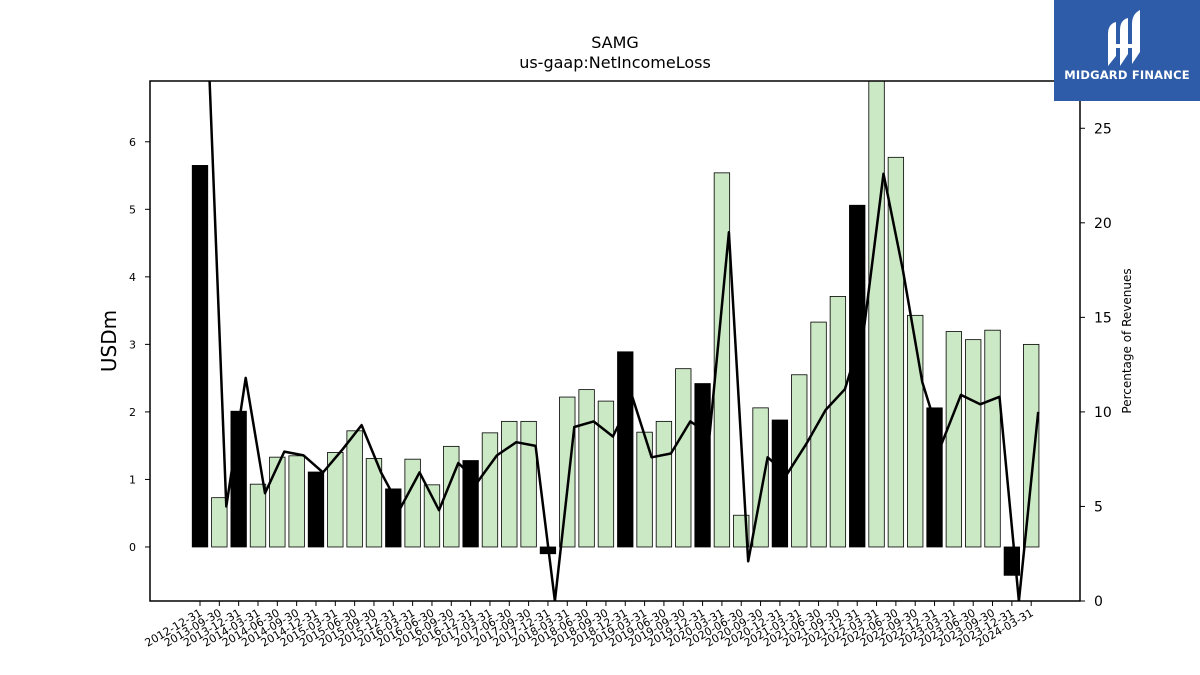  I want to click on y2-axis-ticks: 0 5 10 15 20 25, so click(1096, 365).